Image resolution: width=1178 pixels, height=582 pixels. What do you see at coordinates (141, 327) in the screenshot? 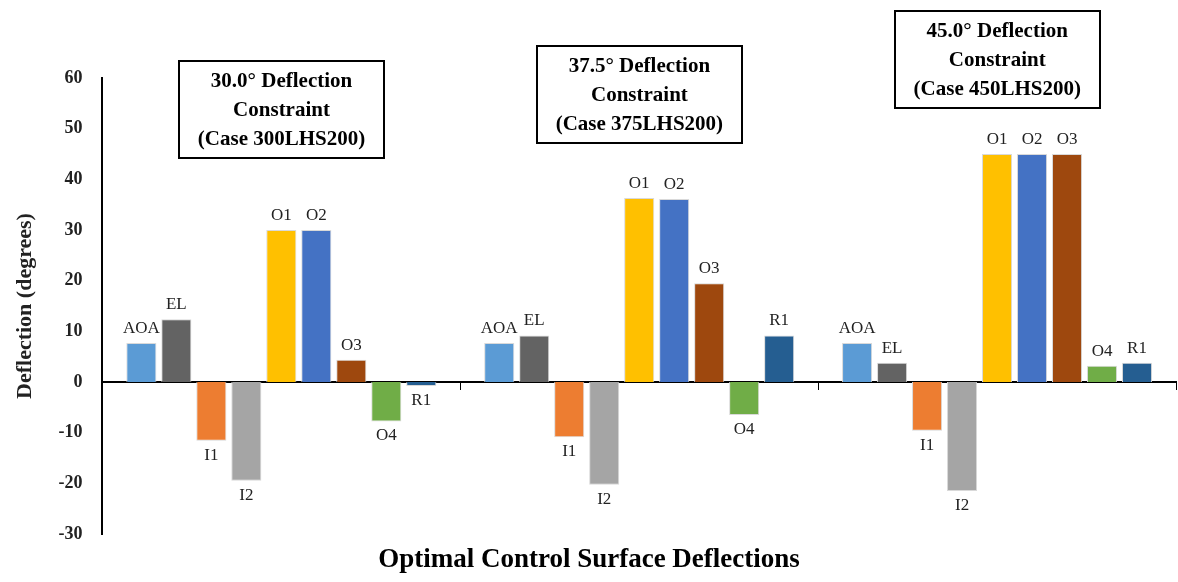
I see `series-label: AOA` at bounding box center [141, 327].